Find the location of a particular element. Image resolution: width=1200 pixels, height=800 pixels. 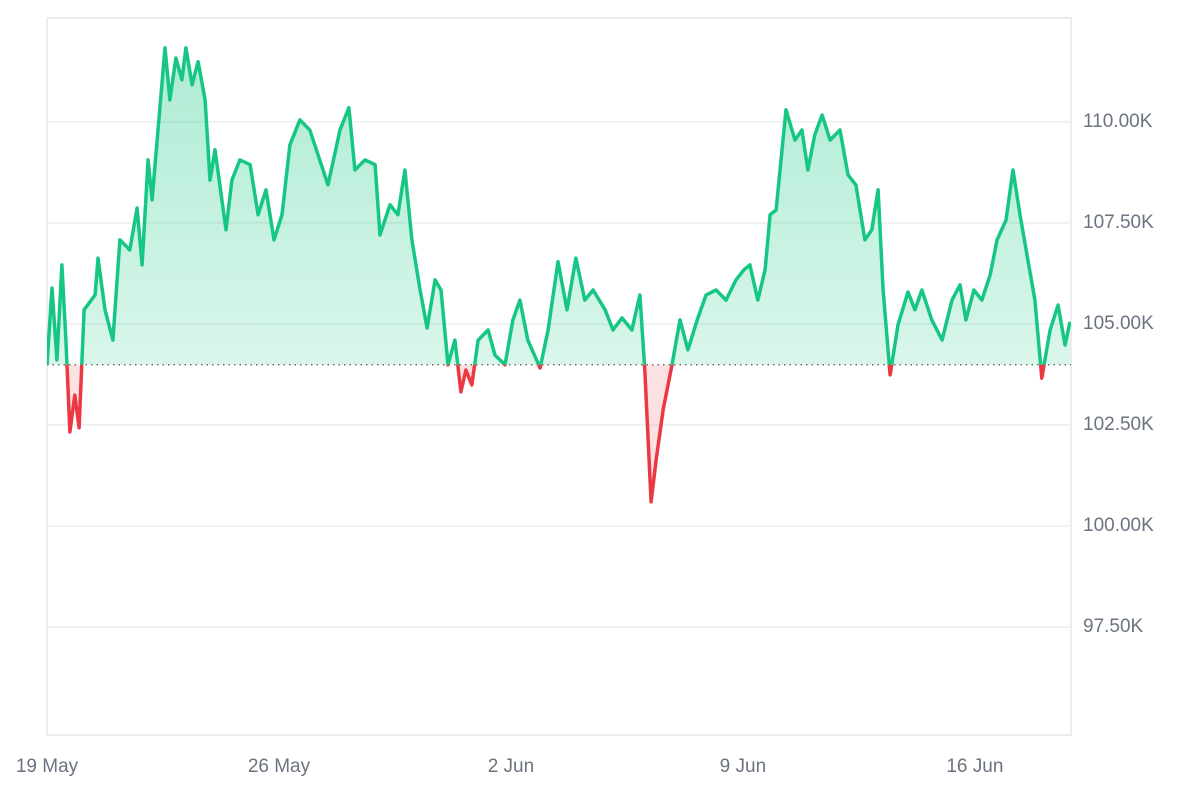

y-tick-label: 105.00K is located at coordinates (1118, 323).